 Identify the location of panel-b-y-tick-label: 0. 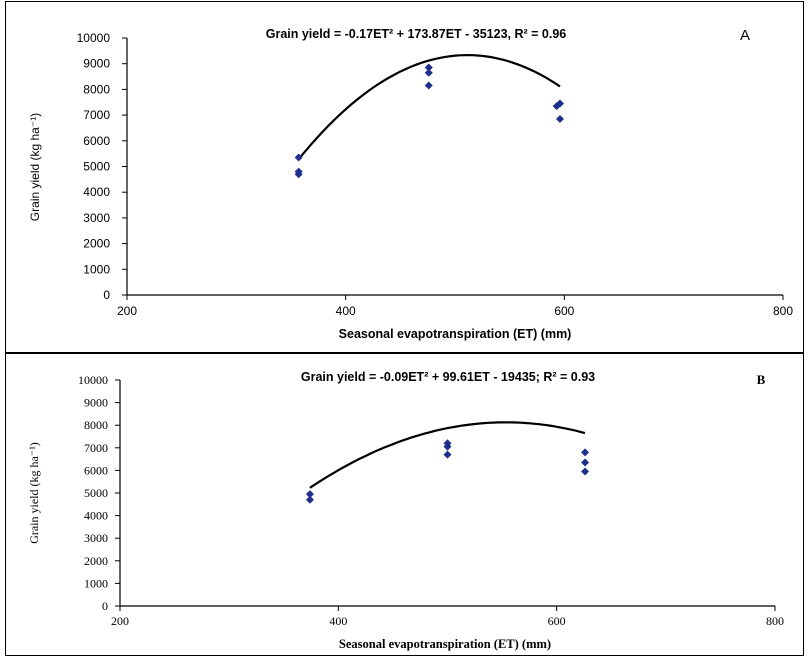
(105, 606).